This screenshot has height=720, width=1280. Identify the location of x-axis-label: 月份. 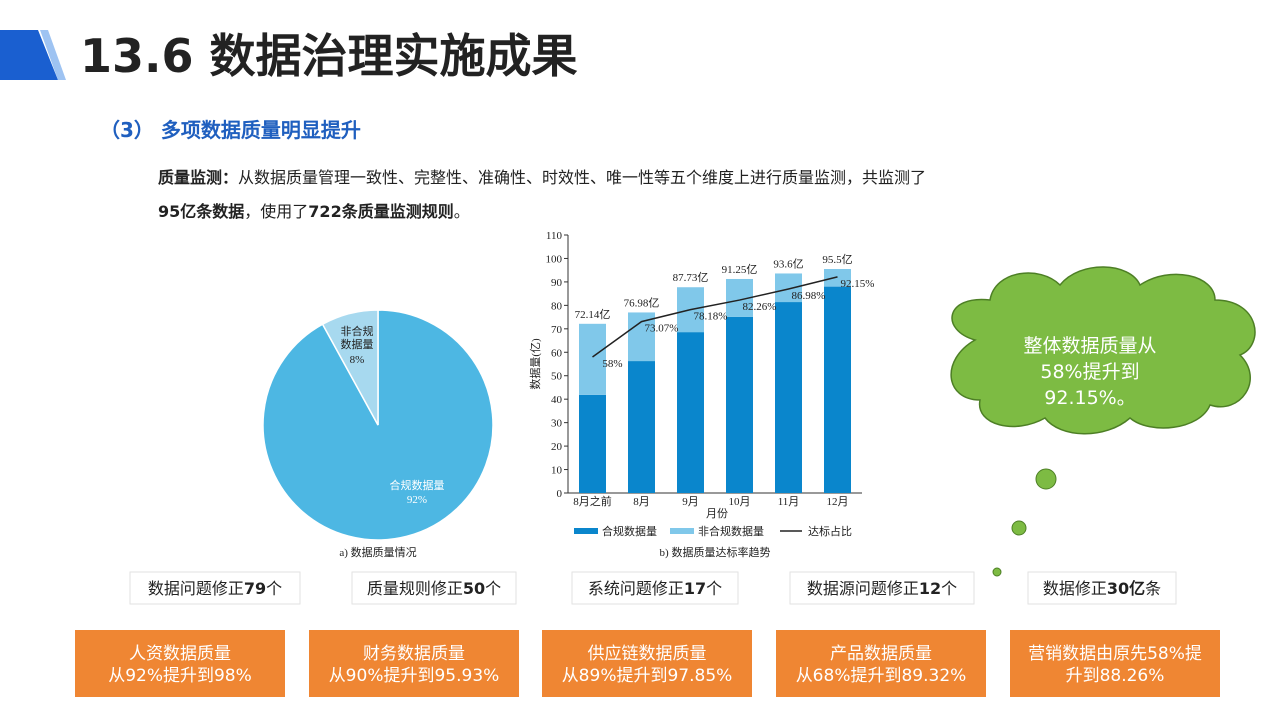
(717, 513).